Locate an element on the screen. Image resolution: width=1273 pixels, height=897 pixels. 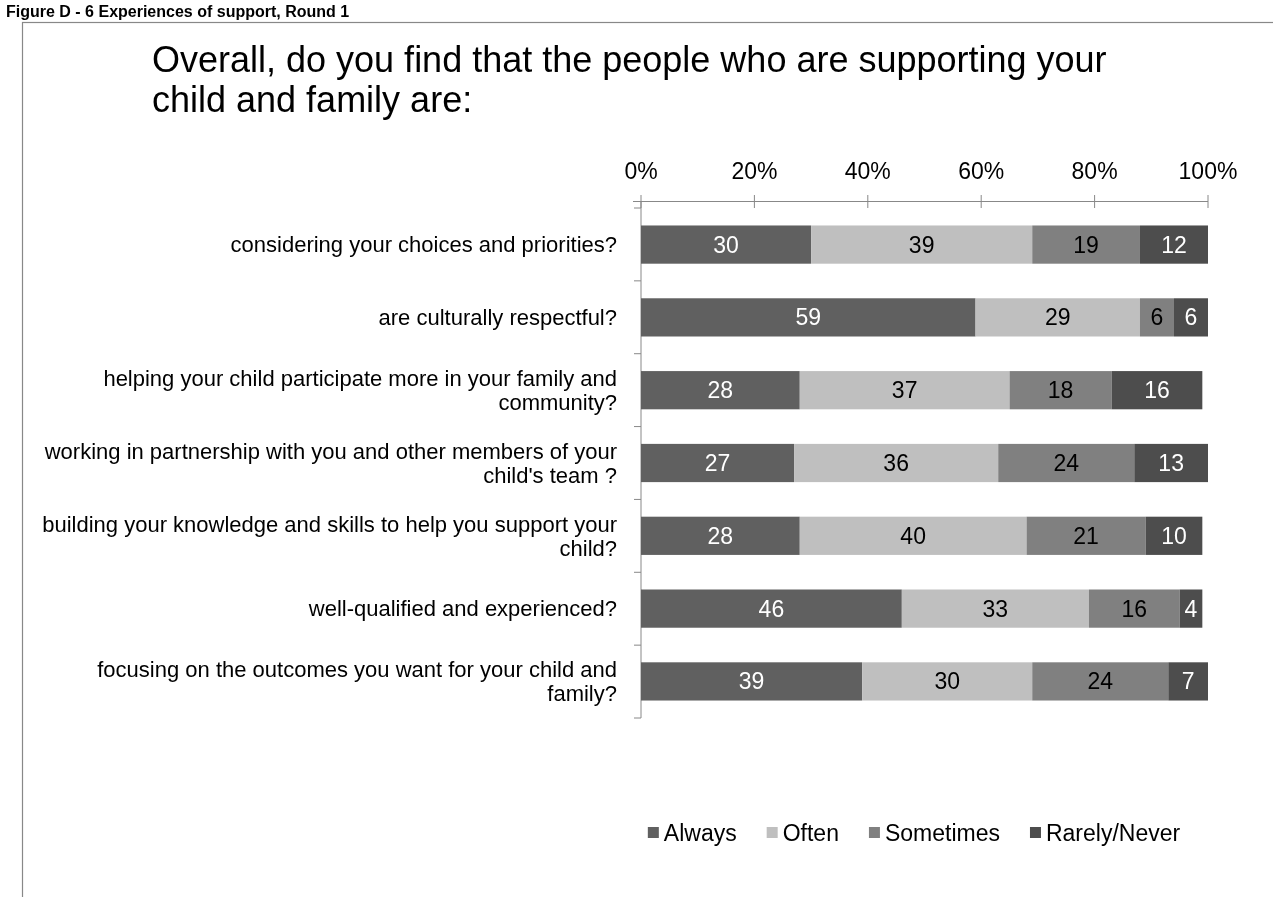
data-label: 59 is located at coordinates (808, 317).